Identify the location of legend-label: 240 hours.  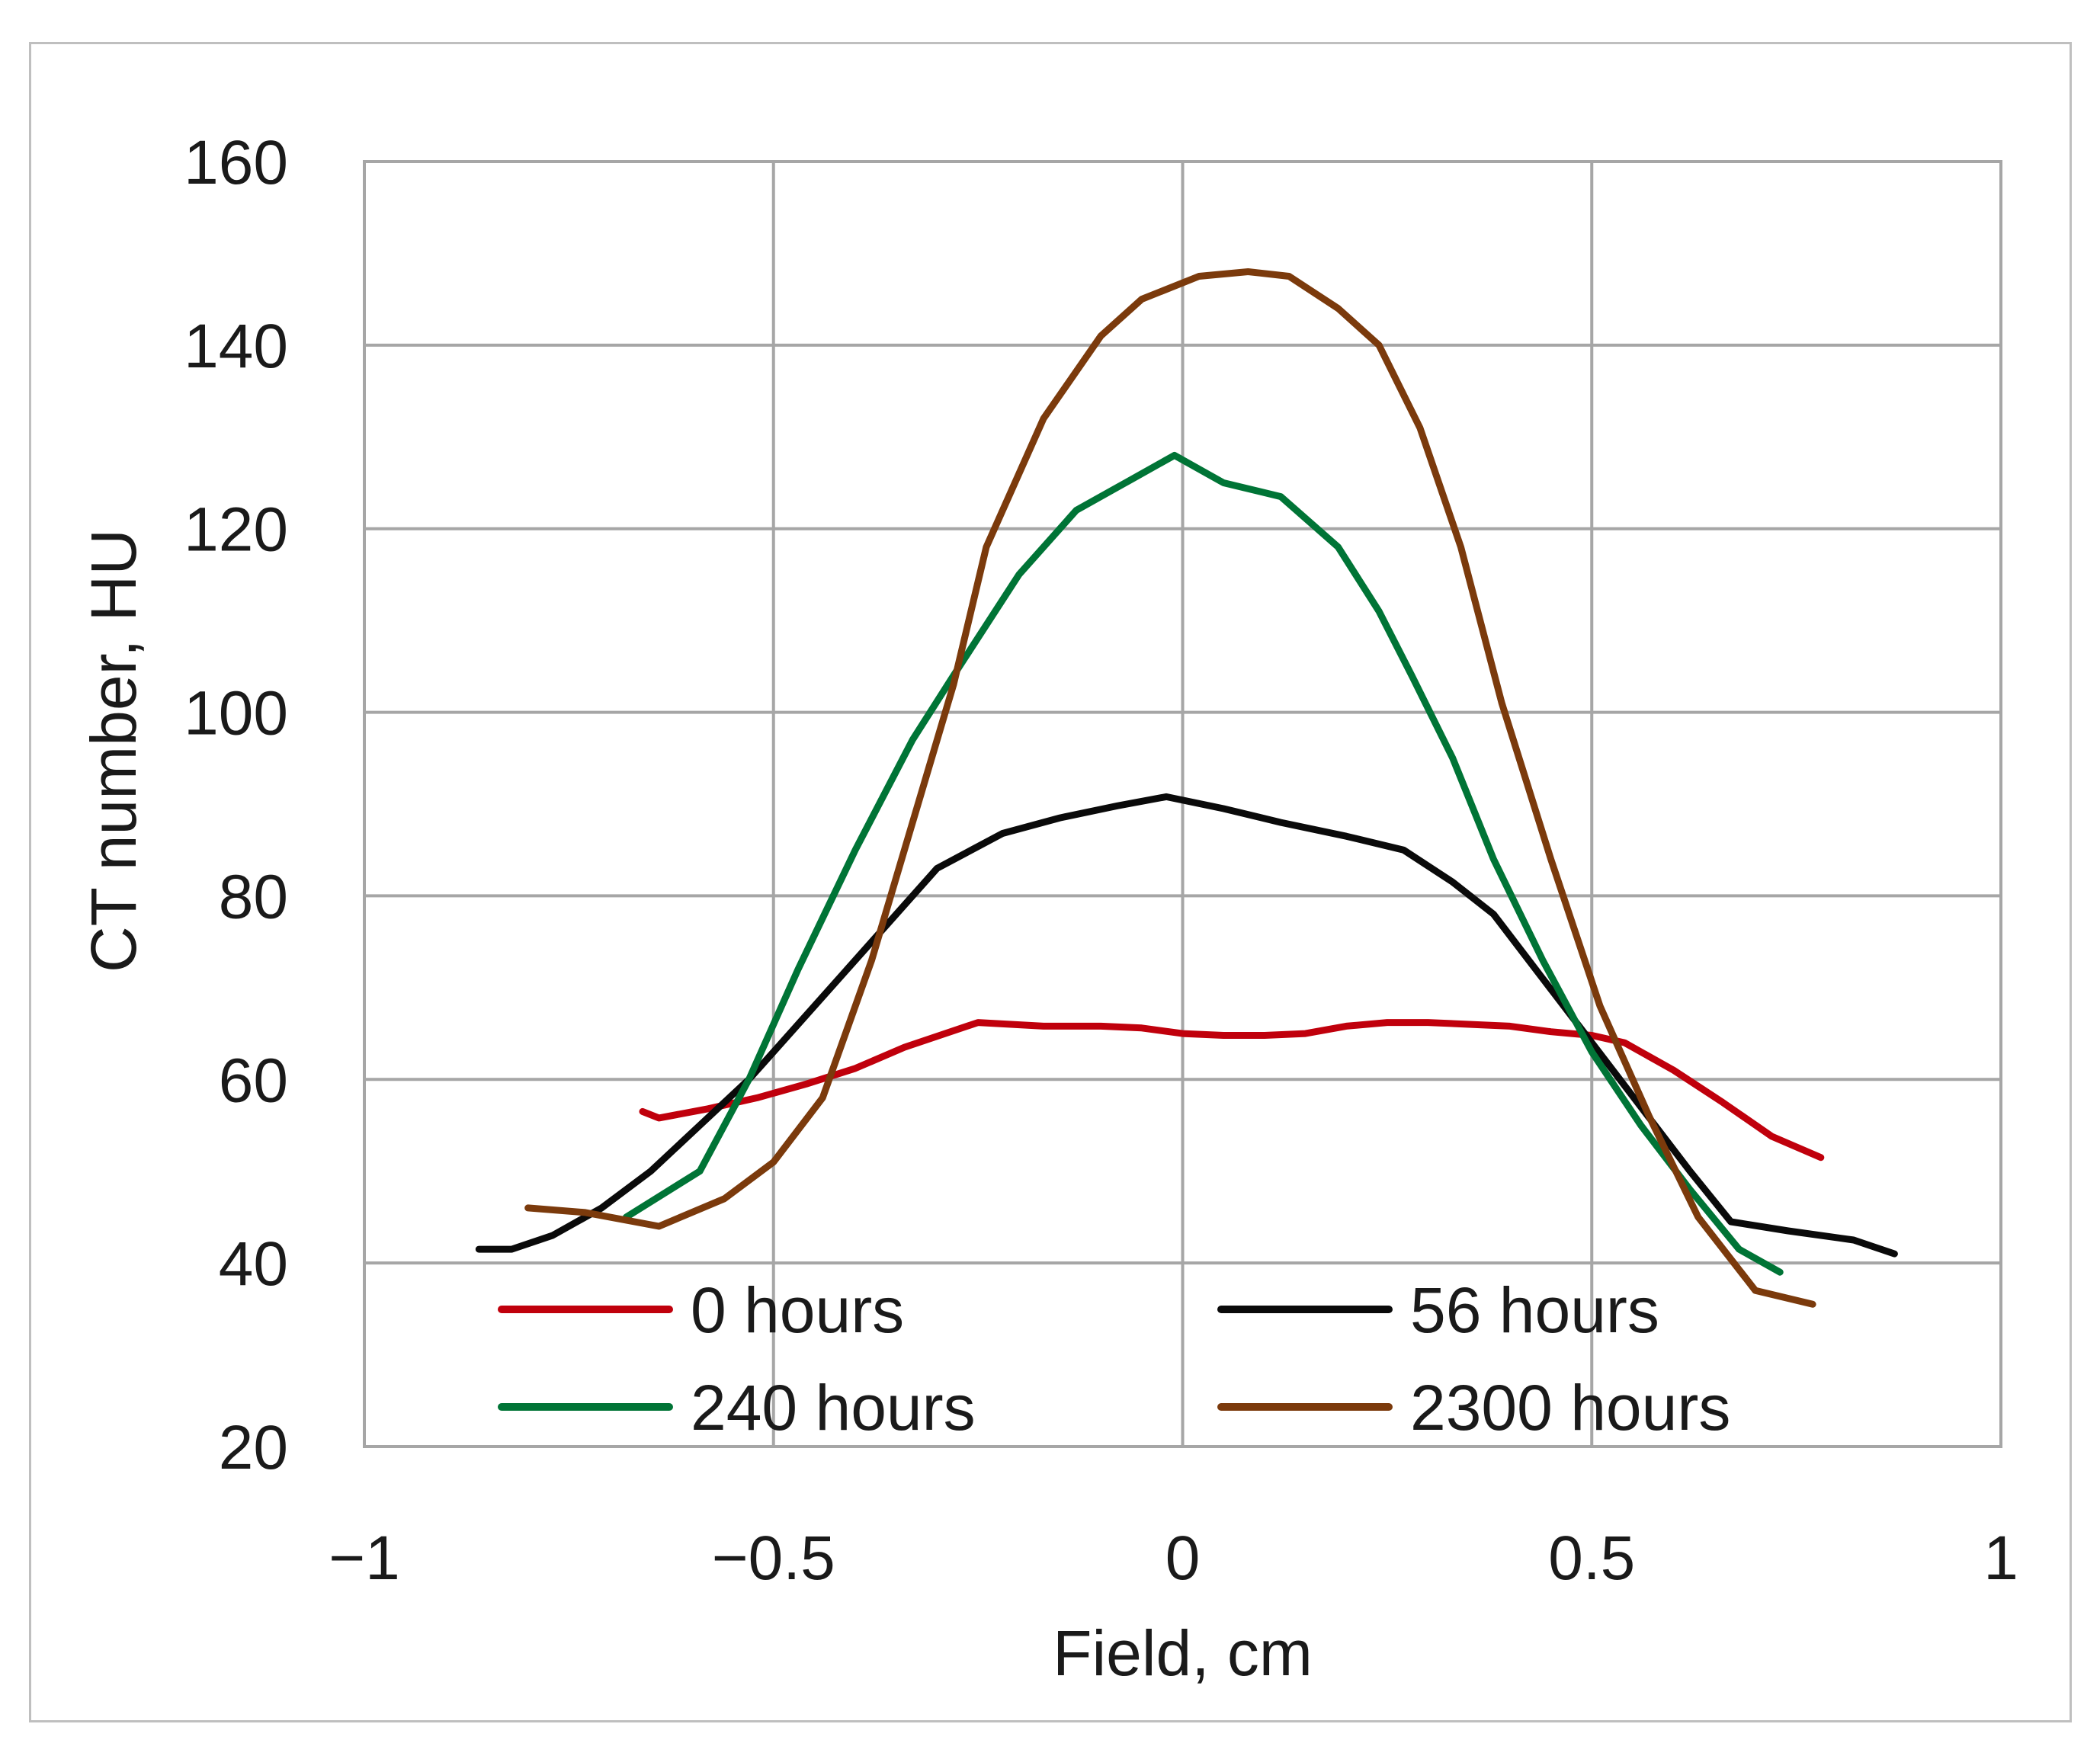
(833, 1408).